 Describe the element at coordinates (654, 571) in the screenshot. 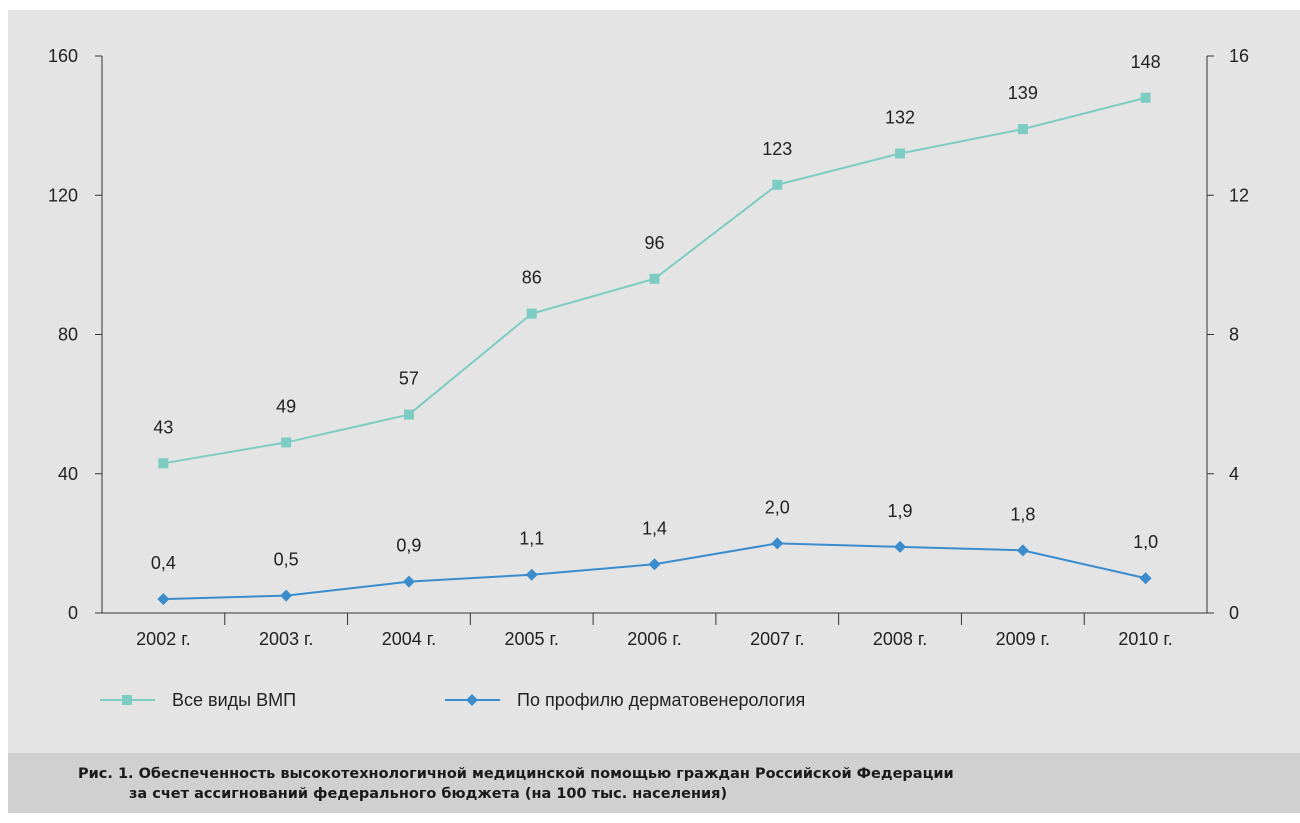

I see `series-line` at that location.